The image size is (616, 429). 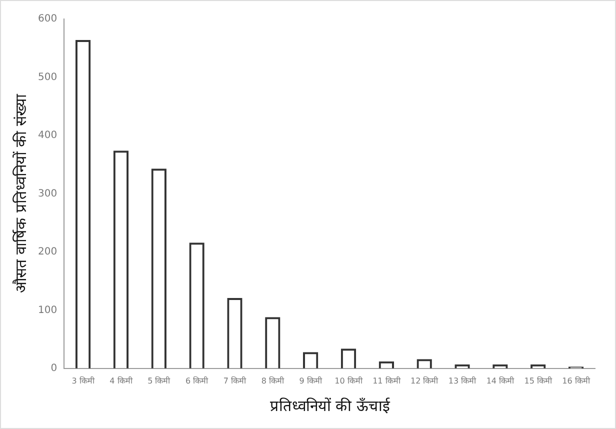 What do you see at coordinates (48, 252) in the screenshot?
I see `y-tick-label: 200` at bounding box center [48, 252].